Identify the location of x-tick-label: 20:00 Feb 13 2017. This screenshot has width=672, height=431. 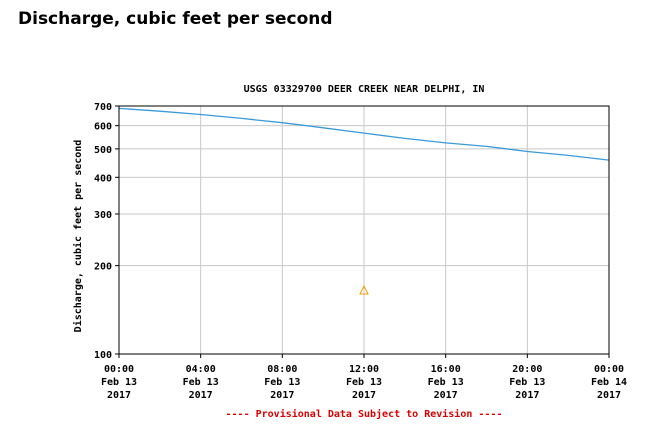
(527, 382).